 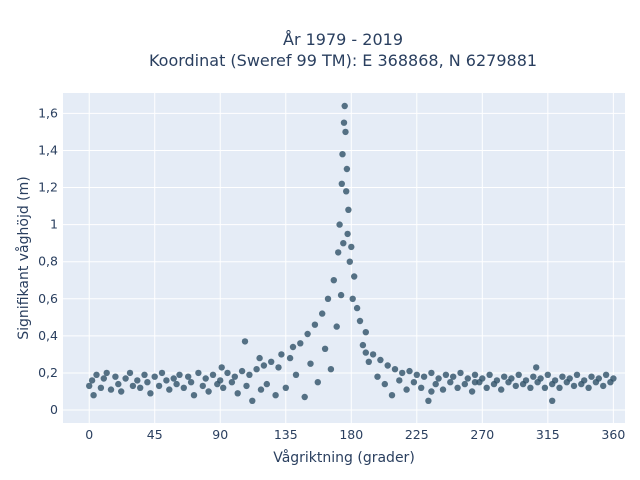 I want to click on y-tick-label: 1,4, so click(x=48, y=149).